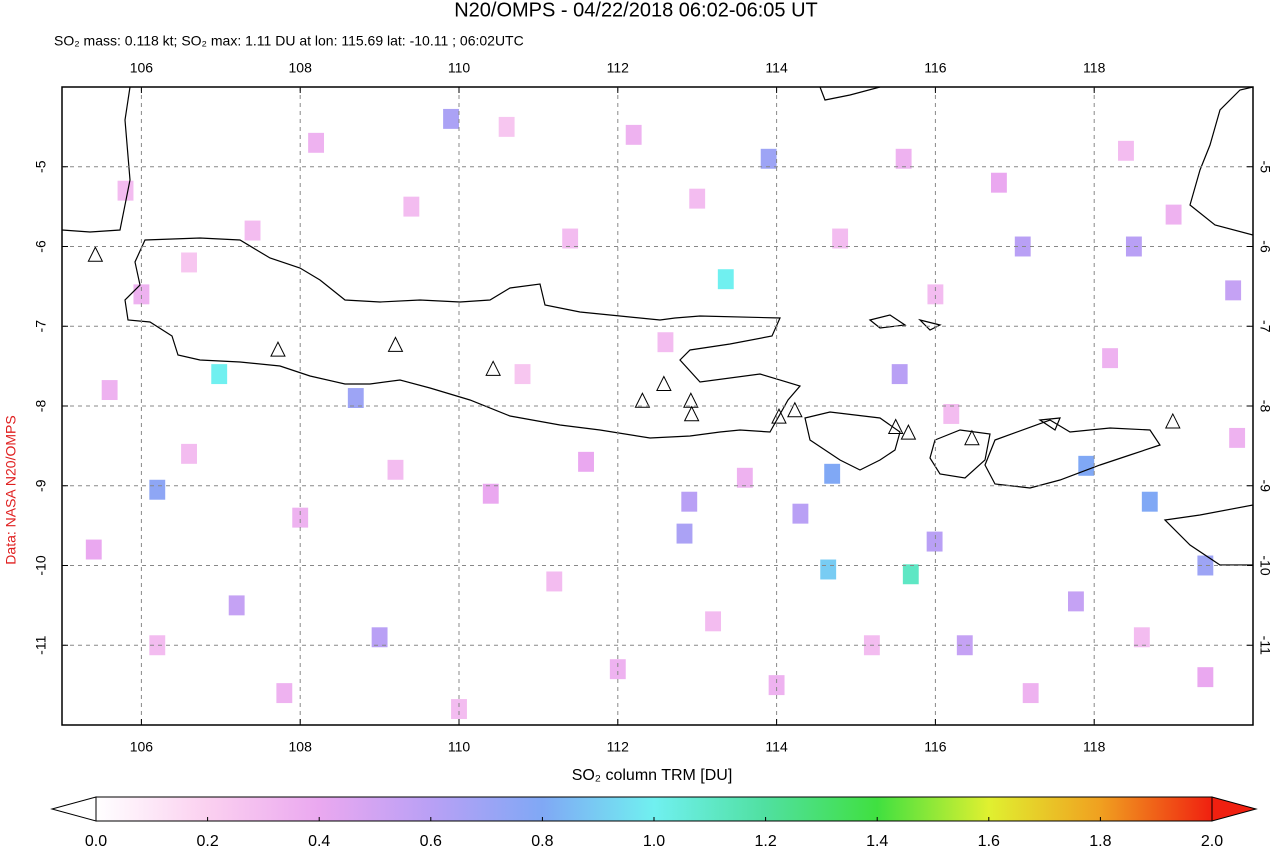 This screenshot has height=853, width=1272. I want to click on colorbar-tick-label: 1.6, so click(989, 841).